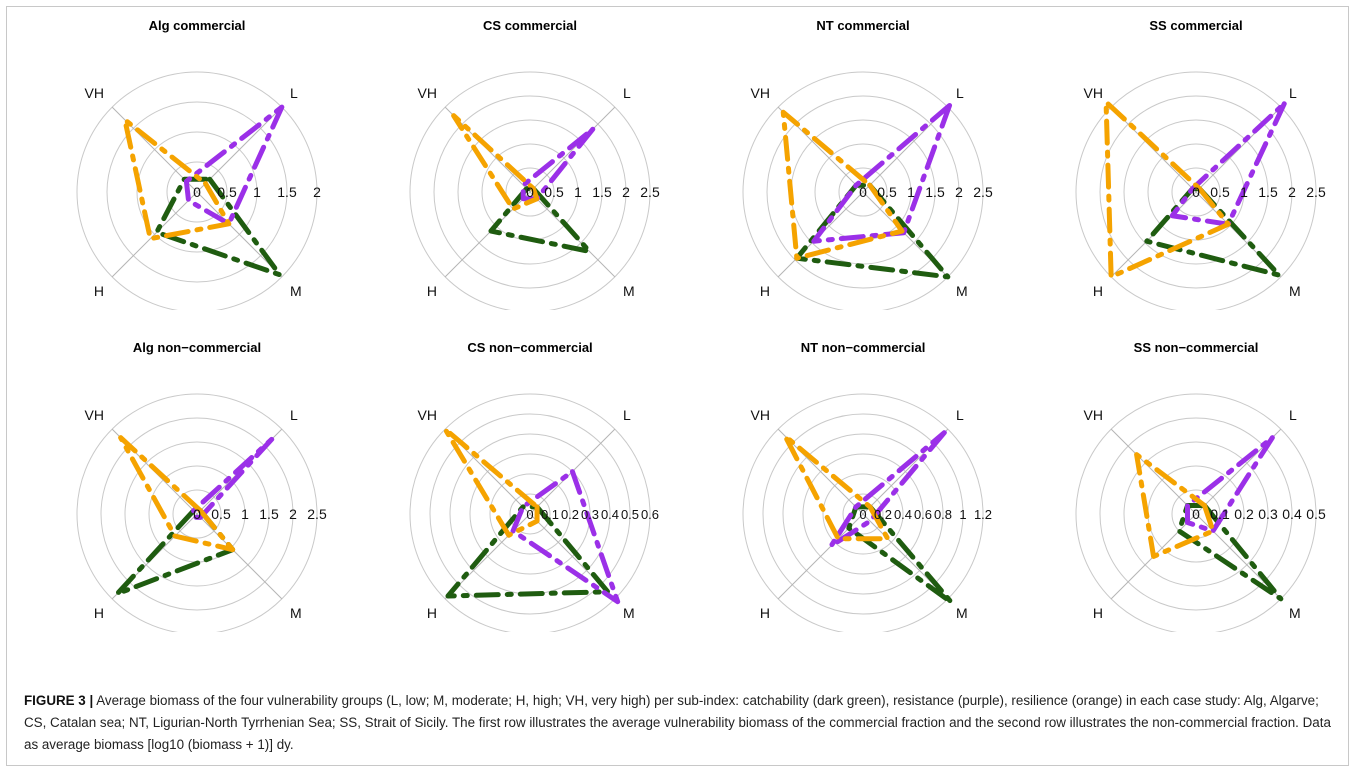 Image resolution: width=1357 pixels, height=775 pixels. Describe the element at coordinates (590, 514) in the screenshot. I see `tick-label: 0.3` at that location.